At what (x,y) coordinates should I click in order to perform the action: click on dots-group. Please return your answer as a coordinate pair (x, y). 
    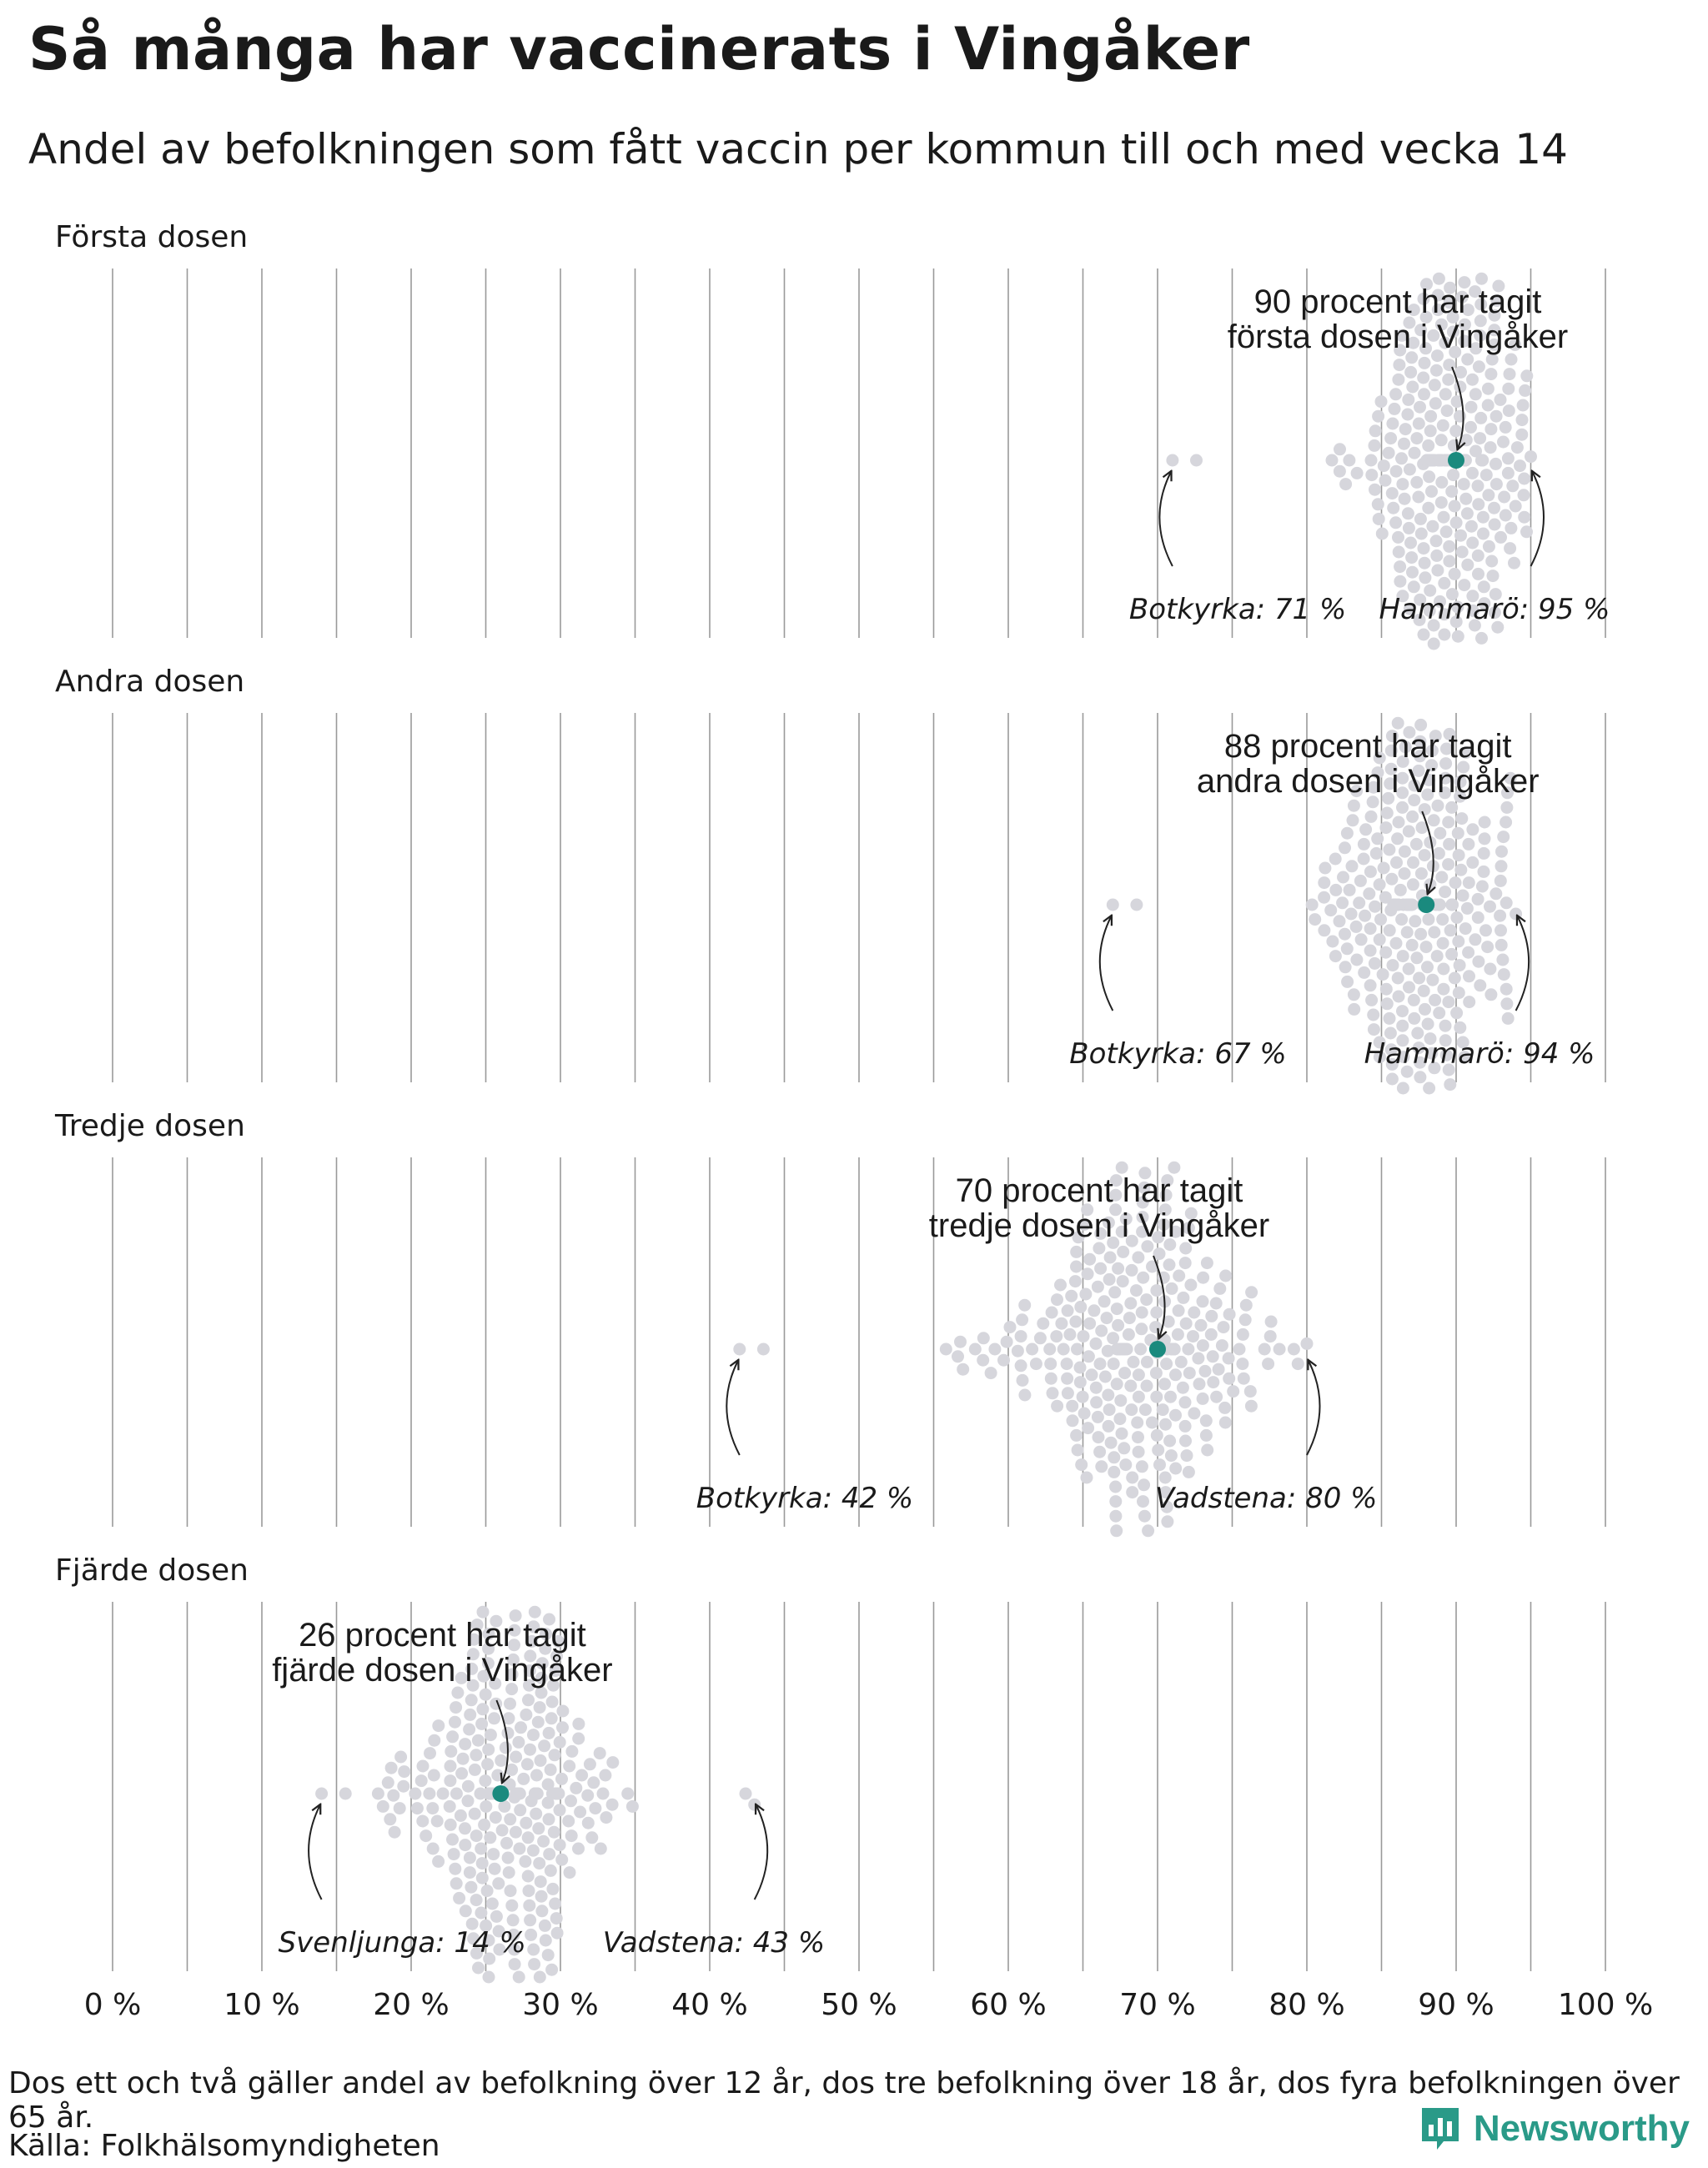
    Looking at the image, I should click on (1314, 905).